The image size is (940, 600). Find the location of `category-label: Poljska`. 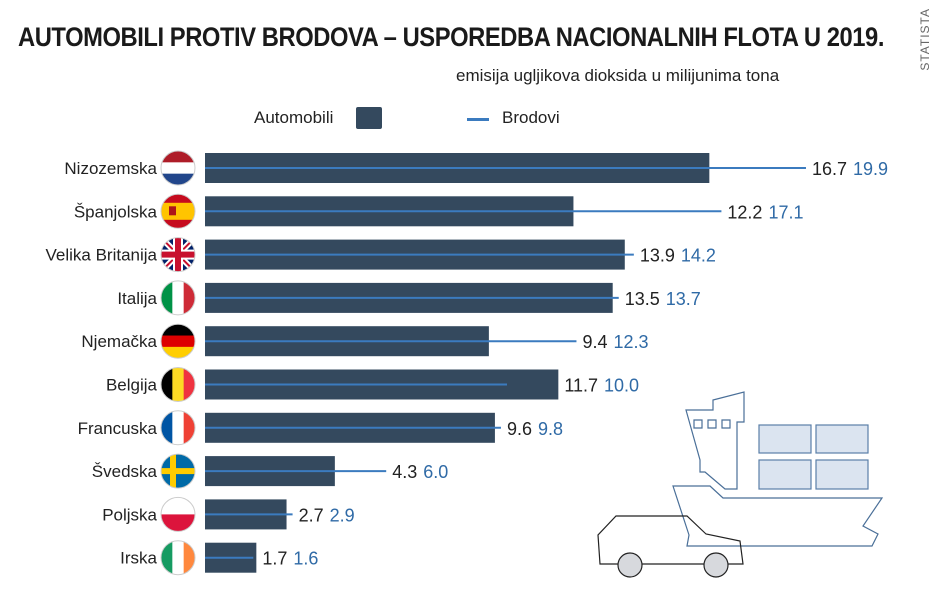

category-label: Poljska is located at coordinates (129, 514).